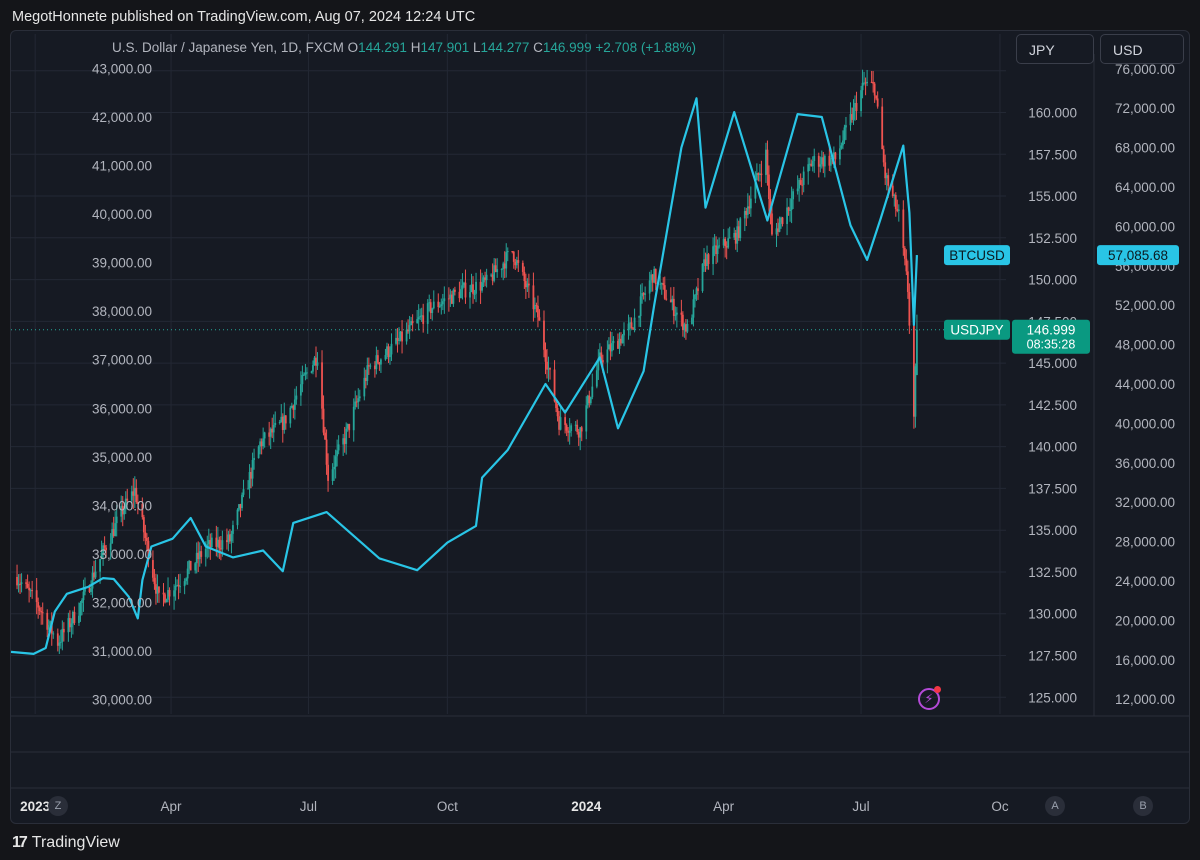 This screenshot has width=1200, height=860. I want to click on time-axis-a-button: A, so click(1055, 806).